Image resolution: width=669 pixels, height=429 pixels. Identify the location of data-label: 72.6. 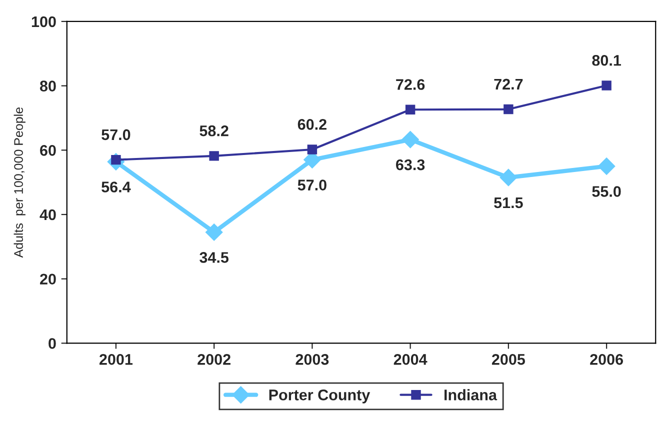
(410, 84).